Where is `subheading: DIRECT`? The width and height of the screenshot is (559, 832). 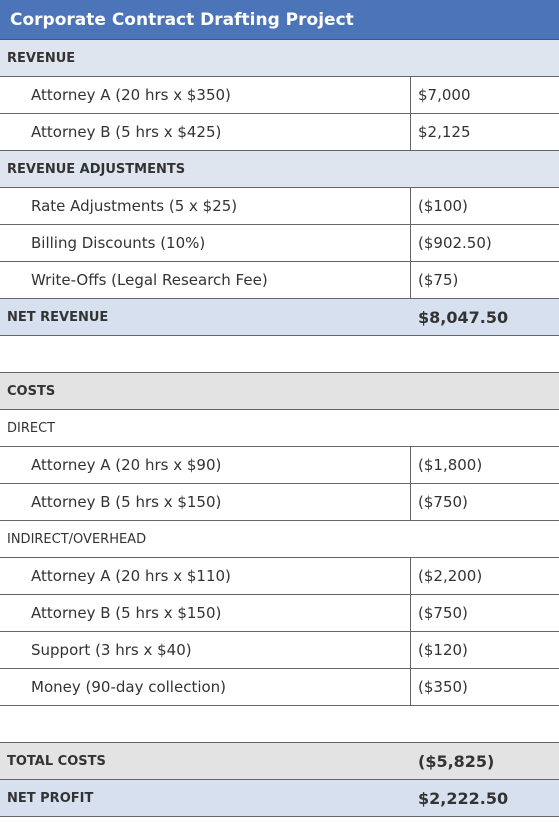 subheading: DIRECT is located at coordinates (31, 428).